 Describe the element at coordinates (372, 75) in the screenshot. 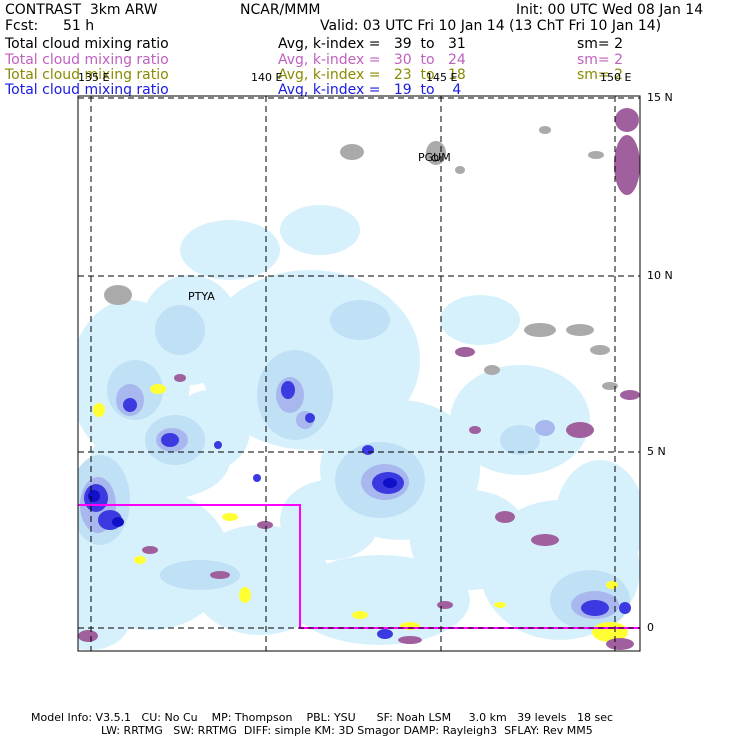

I see `legend-row-3-index: Avg, k-index = 23 to 18` at that location.